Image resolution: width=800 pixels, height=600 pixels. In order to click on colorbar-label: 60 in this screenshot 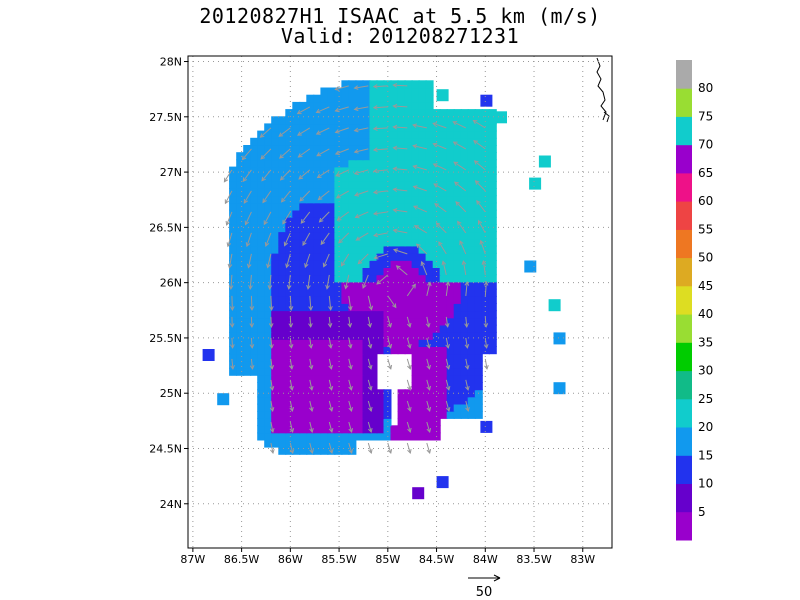, I will do `click(705, 201)`.